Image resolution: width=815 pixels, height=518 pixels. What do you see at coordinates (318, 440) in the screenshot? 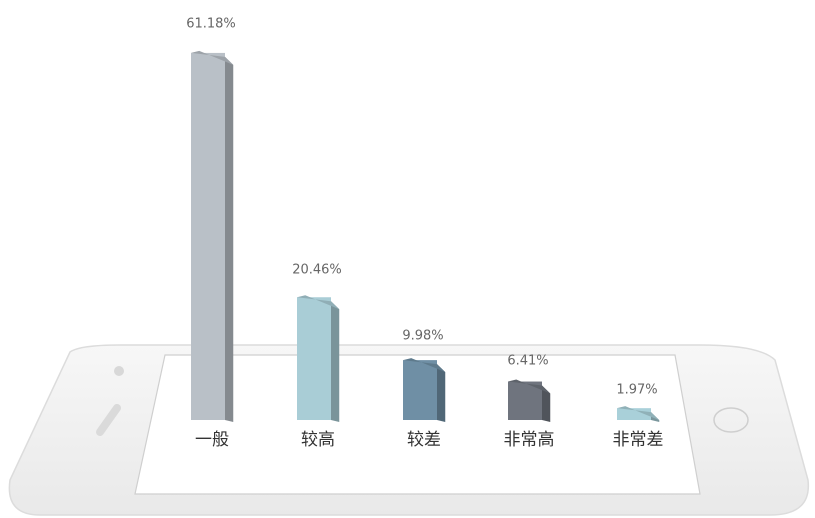
I see `x-tick-label: 较高` at bounding box center [318, 440].